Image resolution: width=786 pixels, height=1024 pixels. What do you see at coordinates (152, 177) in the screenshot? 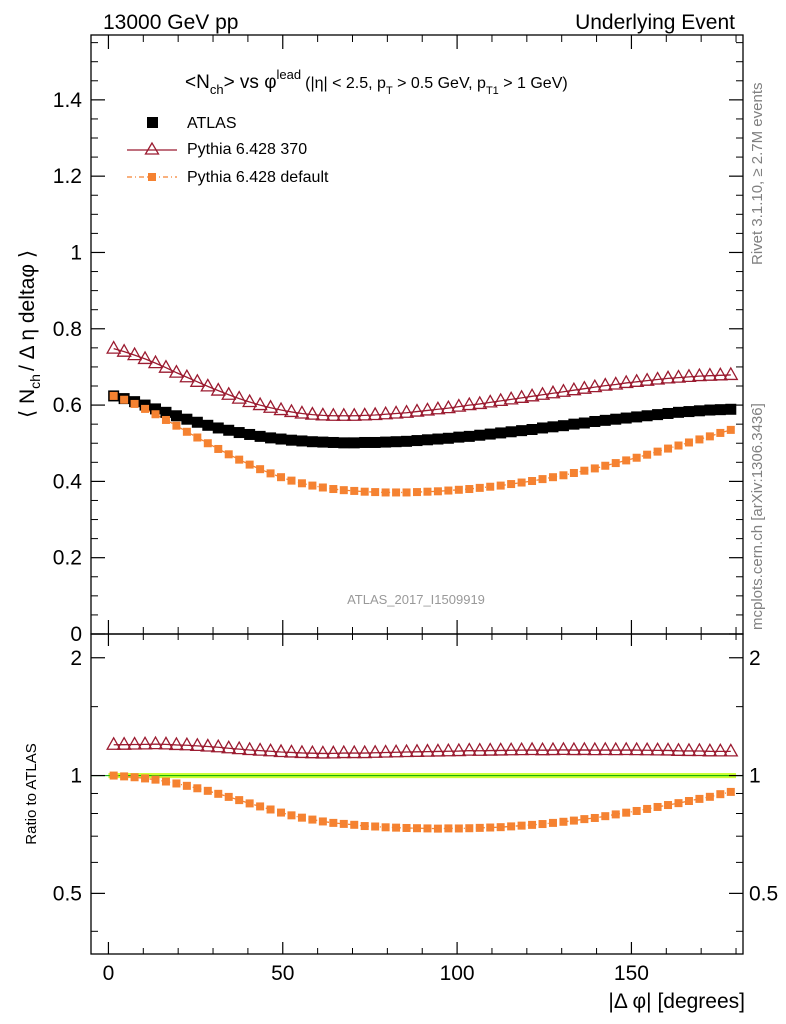
I see `legend-pydef-marker` at bounding box center [152, 177].